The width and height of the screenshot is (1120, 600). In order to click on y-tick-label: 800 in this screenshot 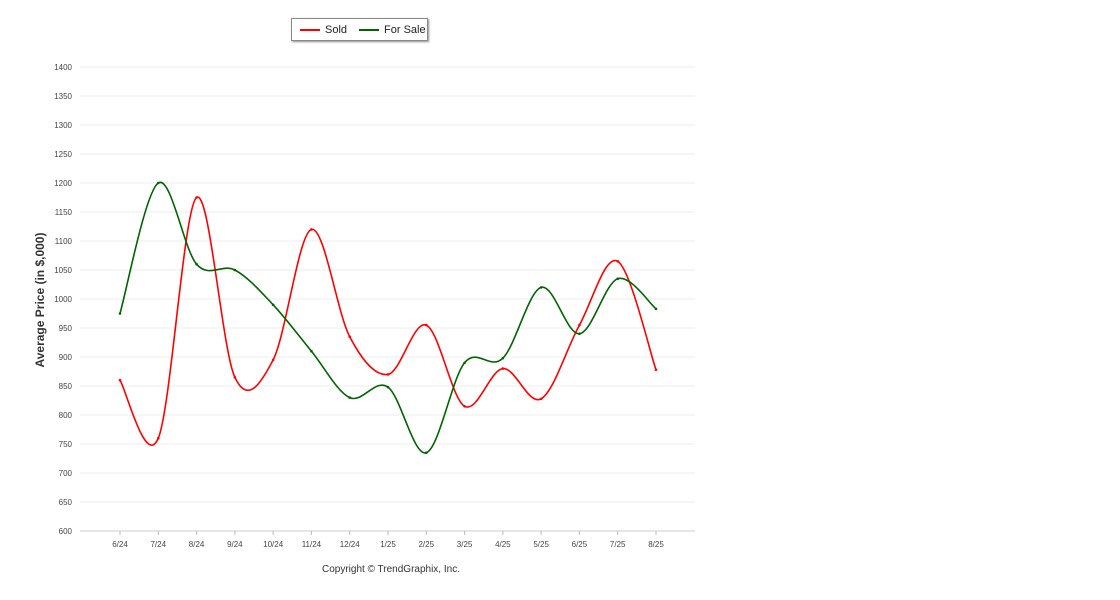, I will do `click(66, 415)`.